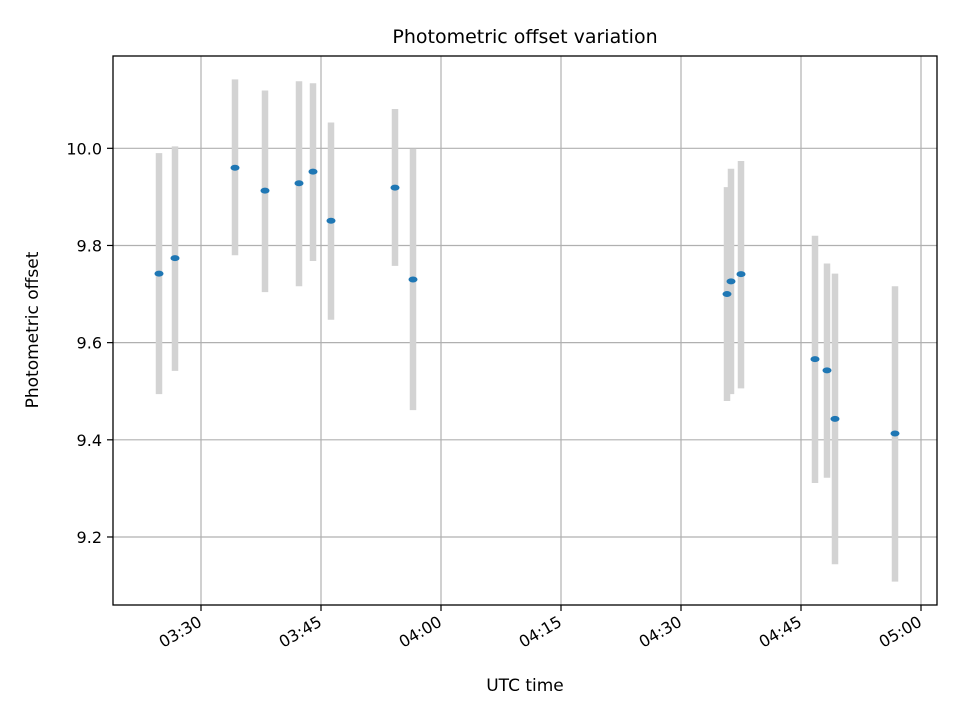 This screenshot has width=960, height=720. What do you see at coordinates (89, 343) in the screenshot?
I see `y-tick-label: 9.6` at bounding box center [89, 343].